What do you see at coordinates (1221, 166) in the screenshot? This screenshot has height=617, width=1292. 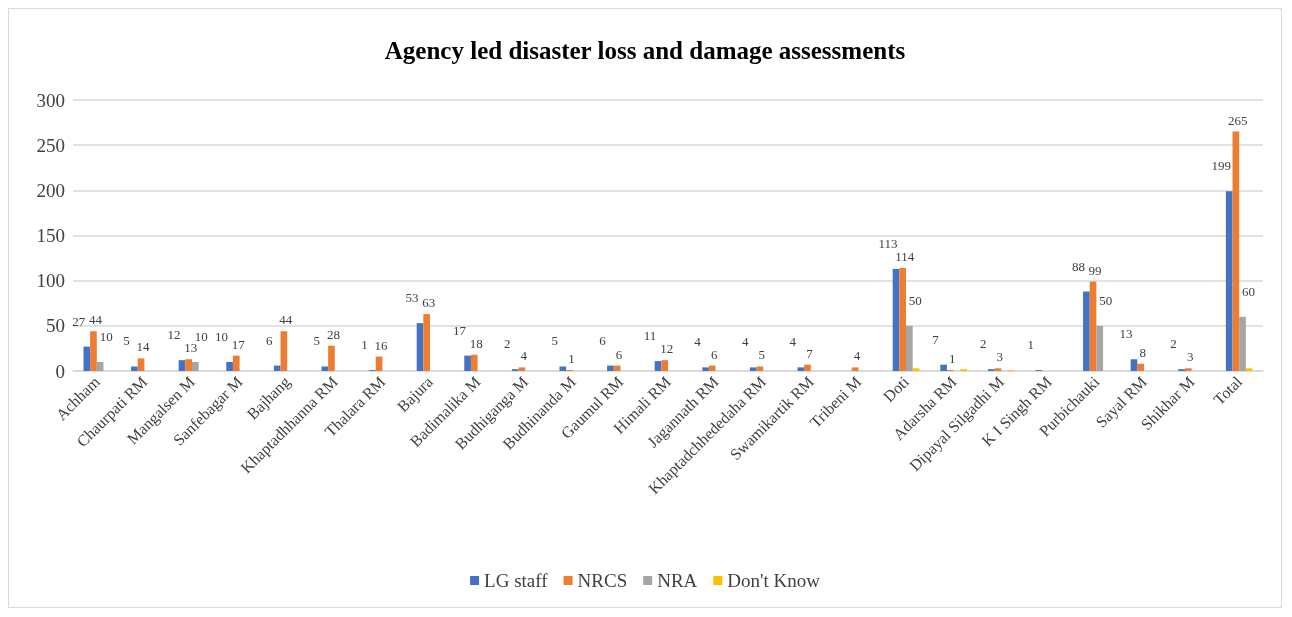 I see `data-label: 199` at bounding box center [1221, 166].